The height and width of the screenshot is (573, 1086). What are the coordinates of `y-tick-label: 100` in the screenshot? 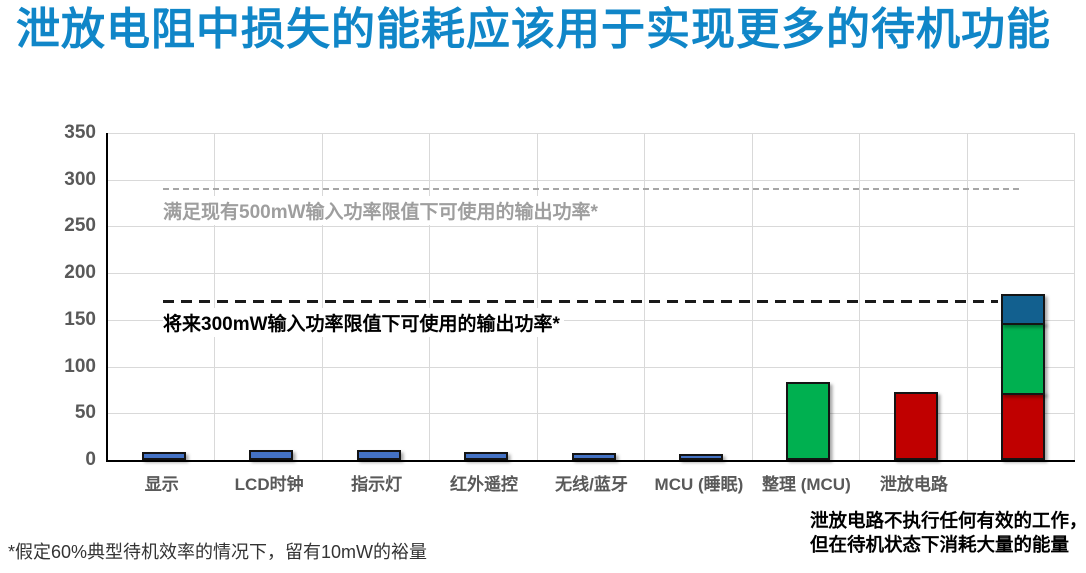 It's located at (80, 366).